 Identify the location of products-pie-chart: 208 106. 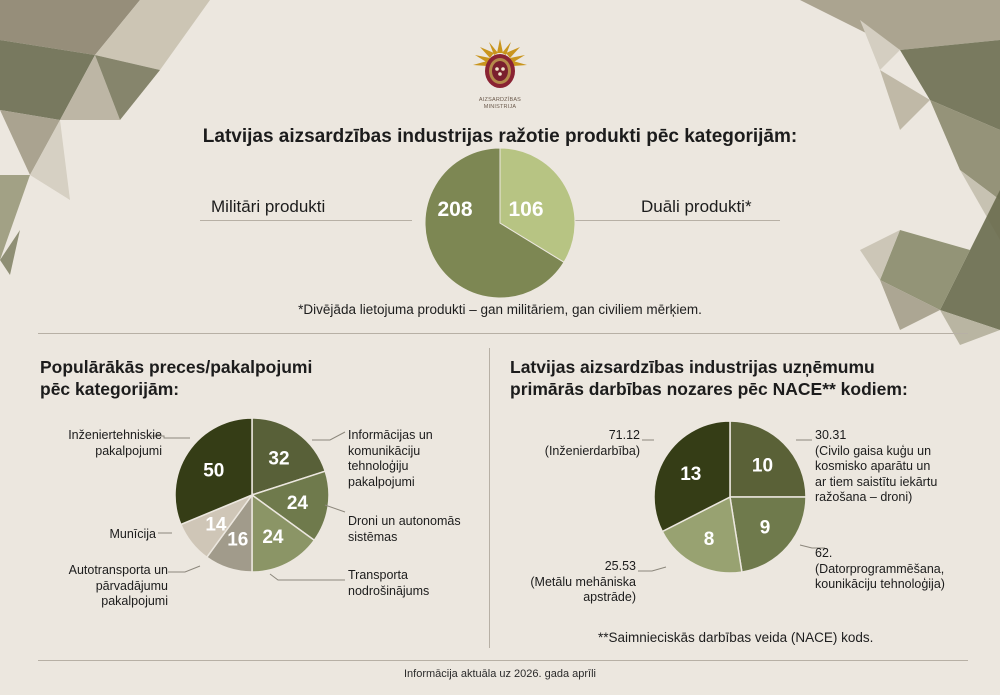
(500, 223).